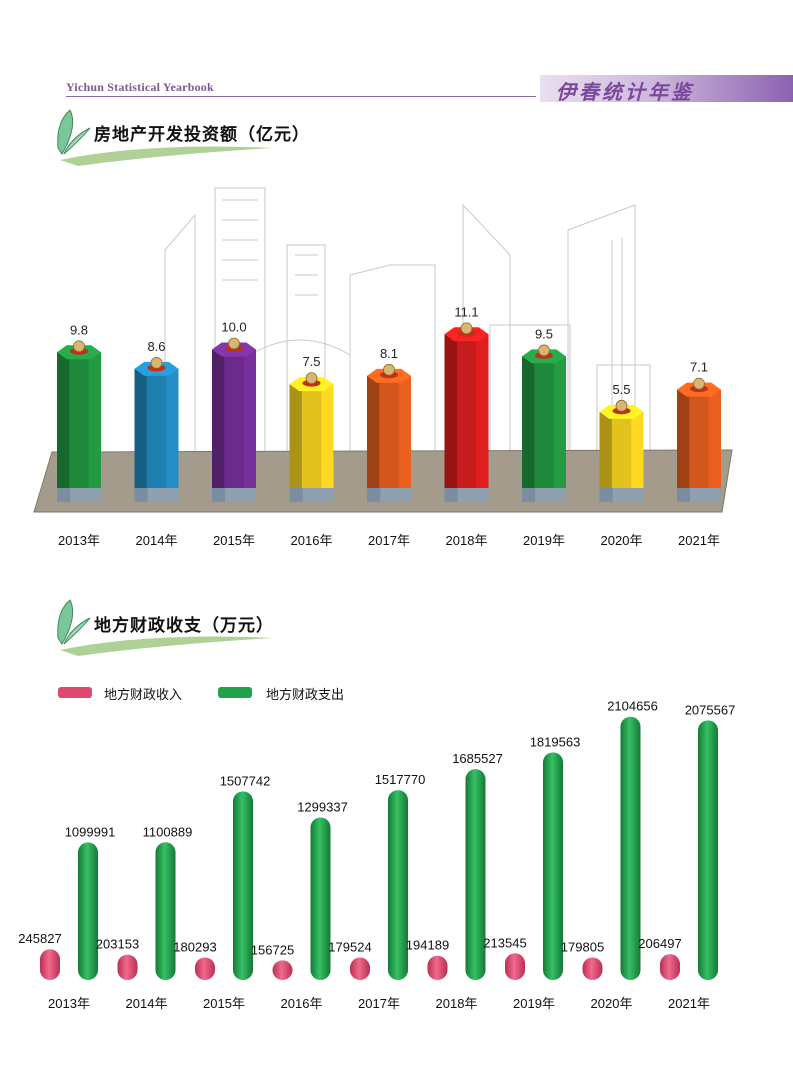  I want to click on fiscal-year-label: 2016年, so click(302, 1003).